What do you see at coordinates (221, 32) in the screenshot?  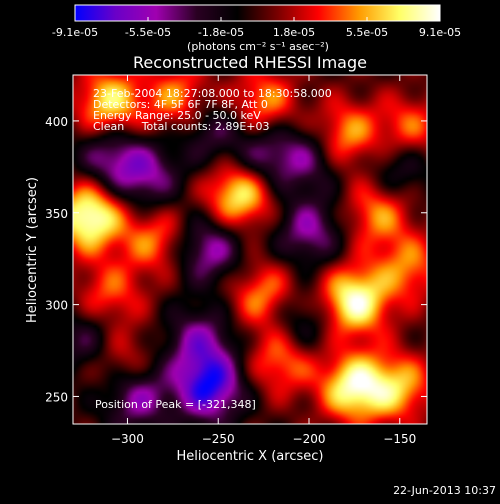 I see `colorbar-tick-label: -1.8e-05` at bounding box center [221, 32].